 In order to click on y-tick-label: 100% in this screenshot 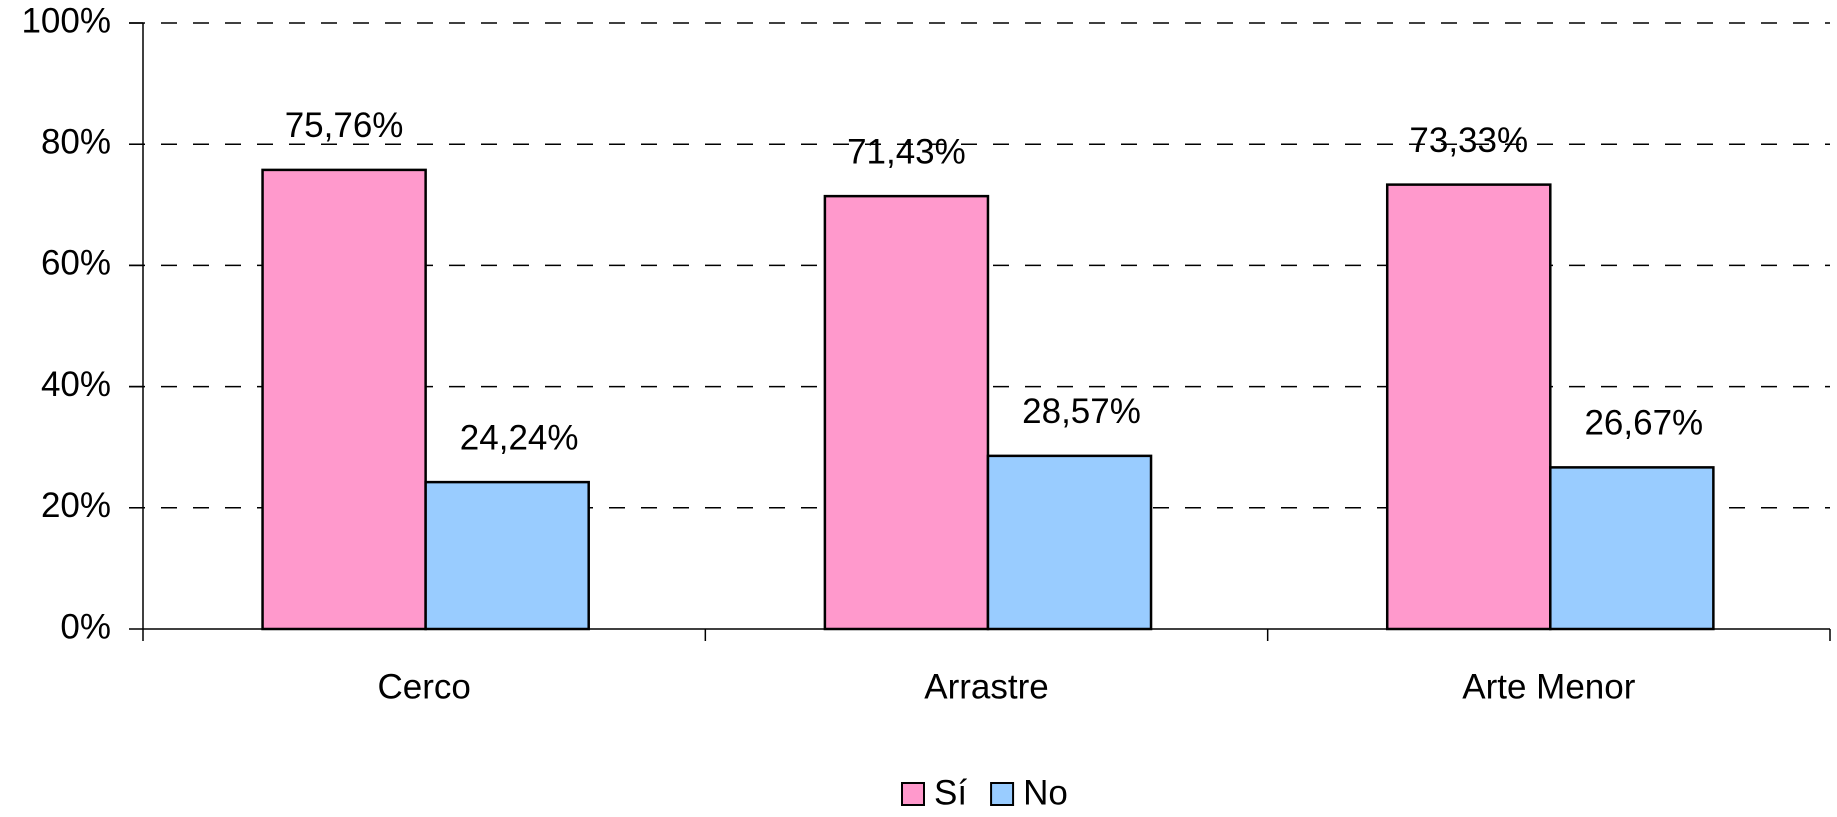, I will do `click(66, 20)`.